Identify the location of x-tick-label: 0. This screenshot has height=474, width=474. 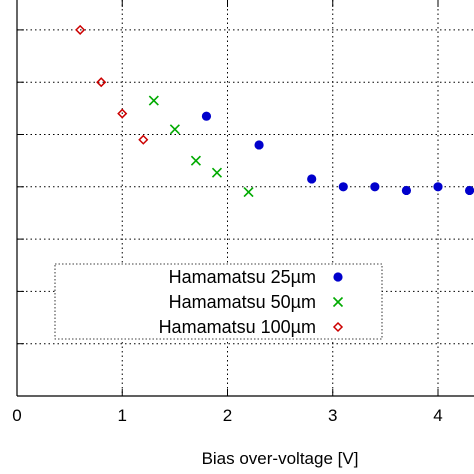
(16, 415).